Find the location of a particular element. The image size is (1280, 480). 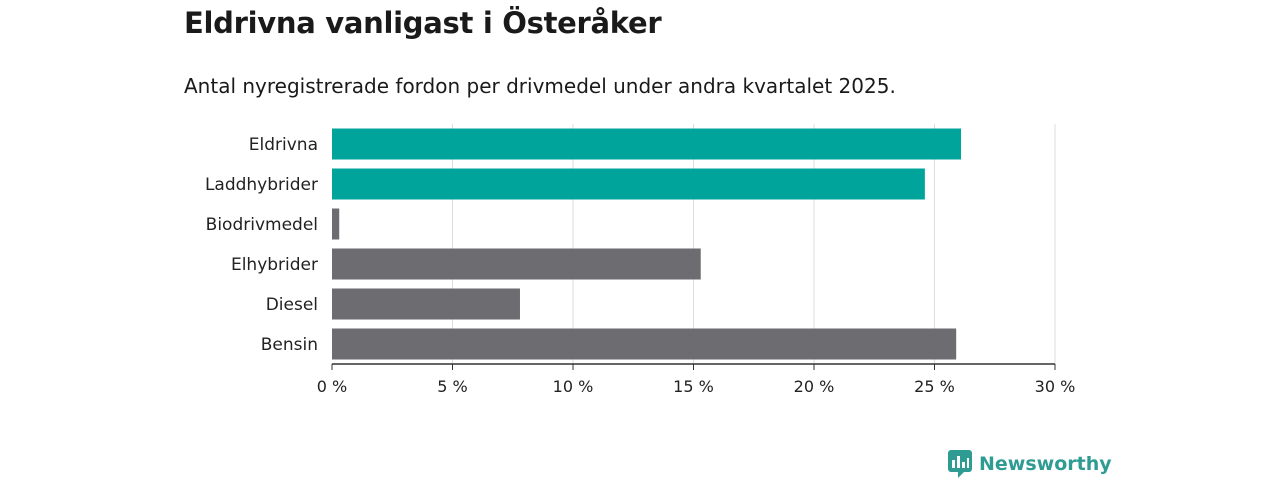

bar-eldrivna is located at coordinates (647, 144).